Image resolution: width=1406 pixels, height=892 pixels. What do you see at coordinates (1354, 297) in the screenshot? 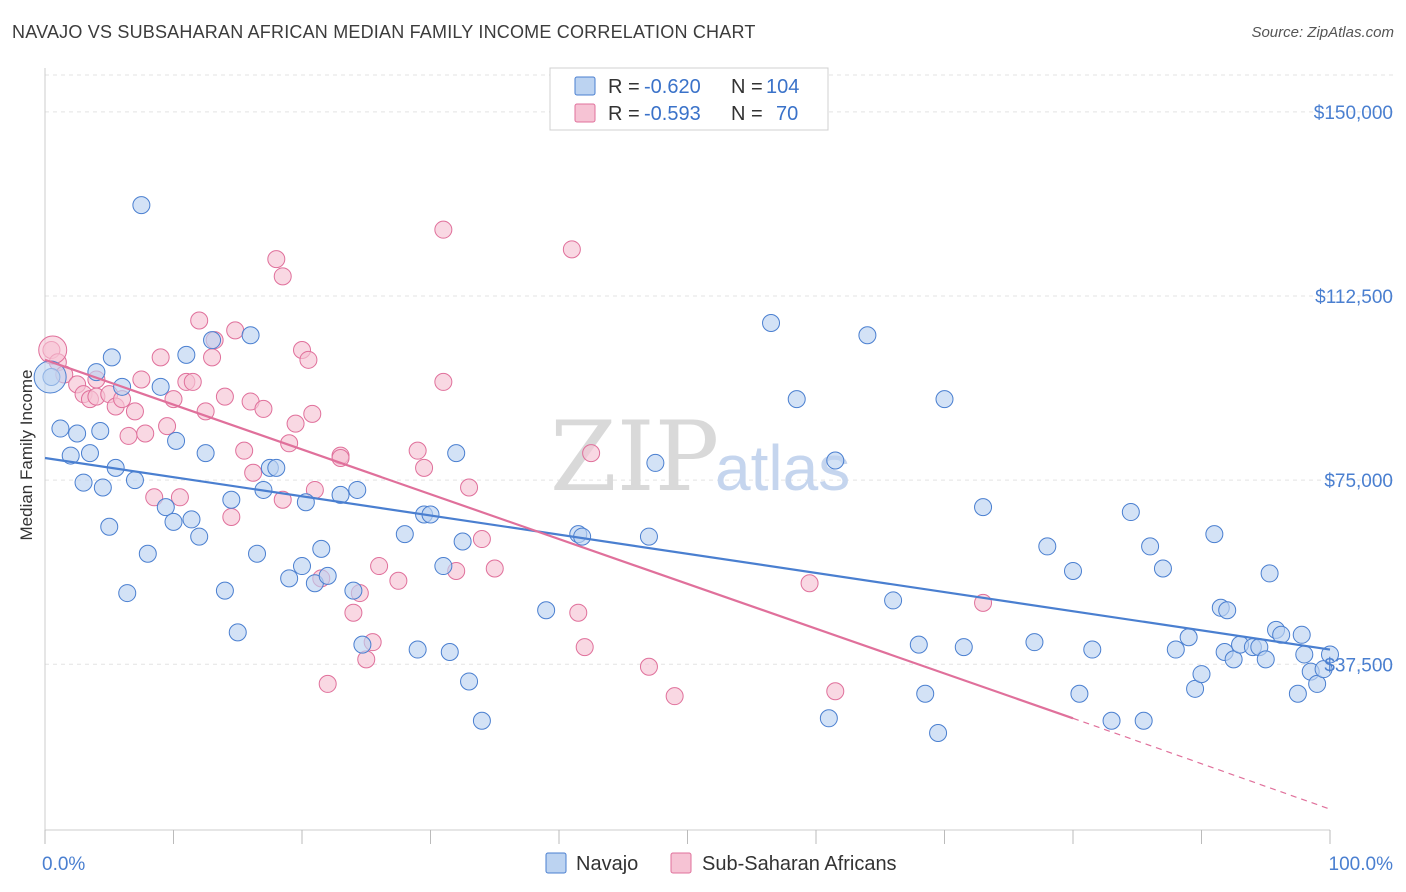
I see `y-tick-label-2: $112,500` at bounding box center [1354, 297].